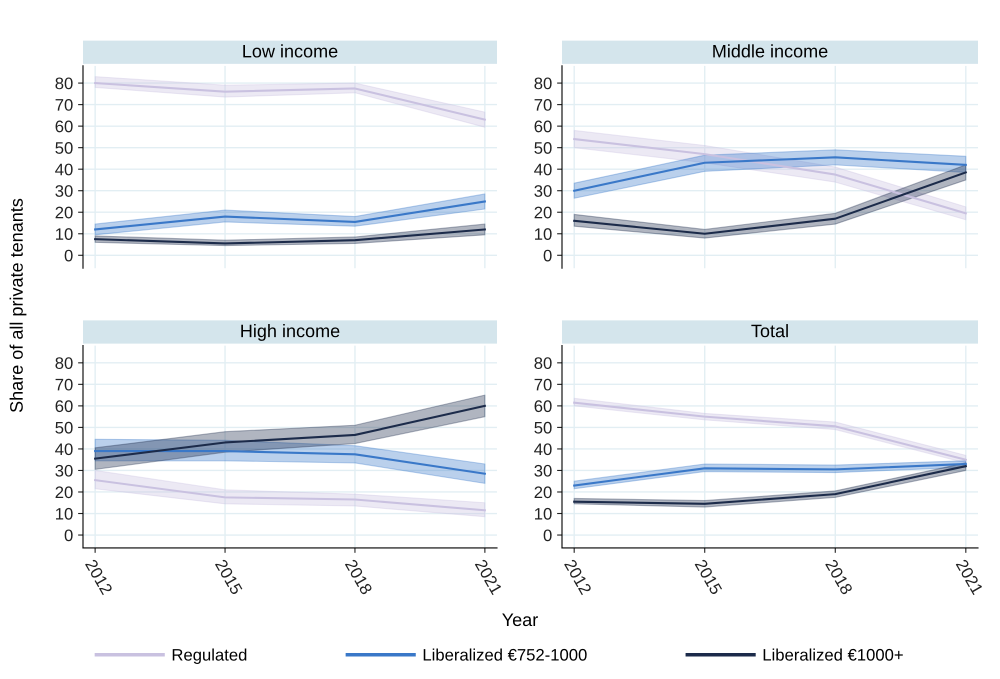  What do you see at coordinates (18, 305) in the screenshot?
I see `y-axis-title: Share of all private tenants` at bounding box center [18, 305].